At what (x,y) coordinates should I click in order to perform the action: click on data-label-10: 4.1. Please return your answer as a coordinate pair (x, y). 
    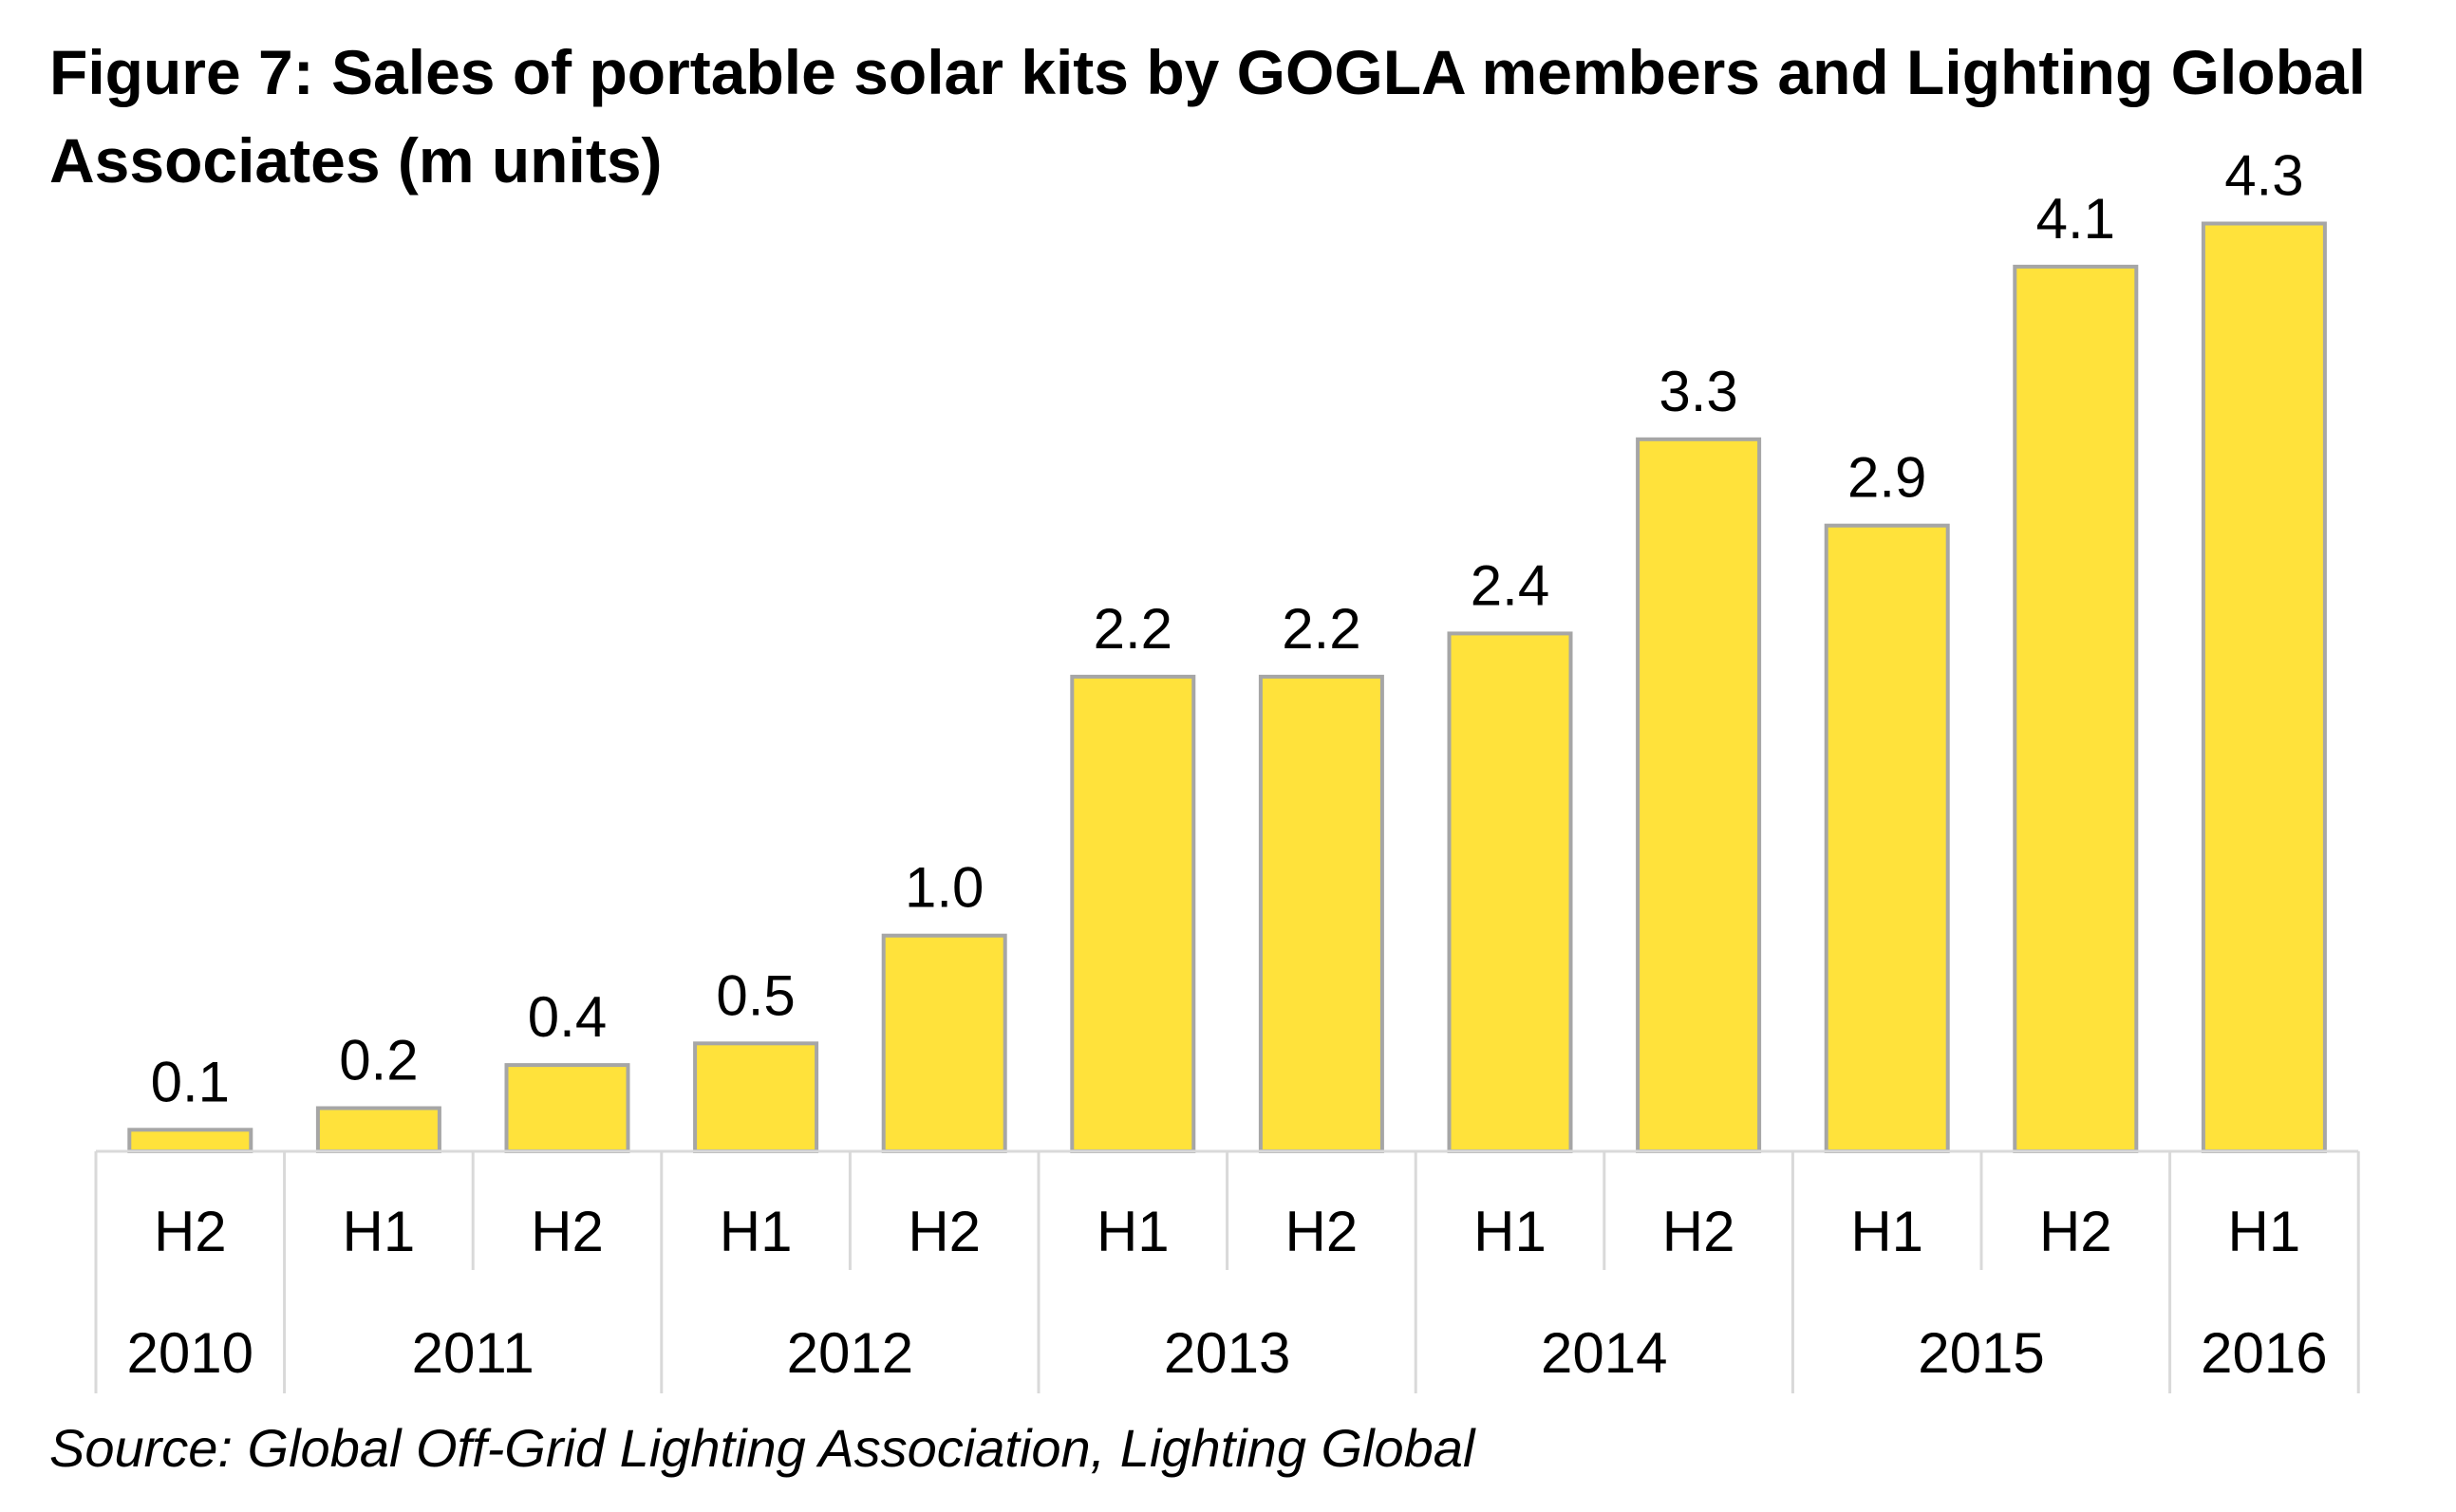
    Looking at the image, I should click on (2075, 219).